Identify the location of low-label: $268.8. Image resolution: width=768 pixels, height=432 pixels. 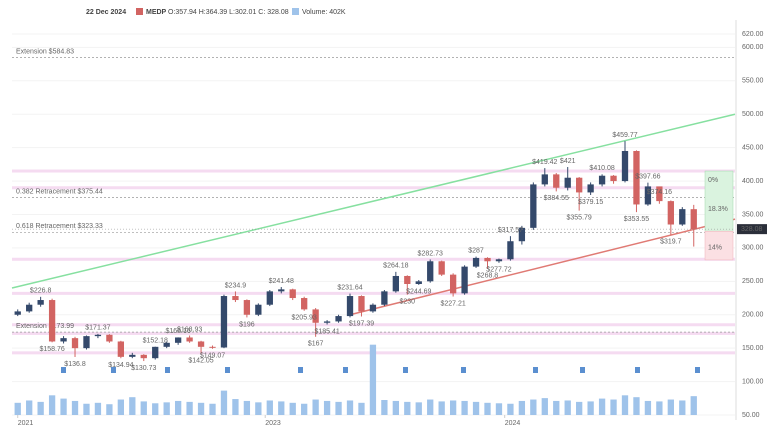
(488, 276).